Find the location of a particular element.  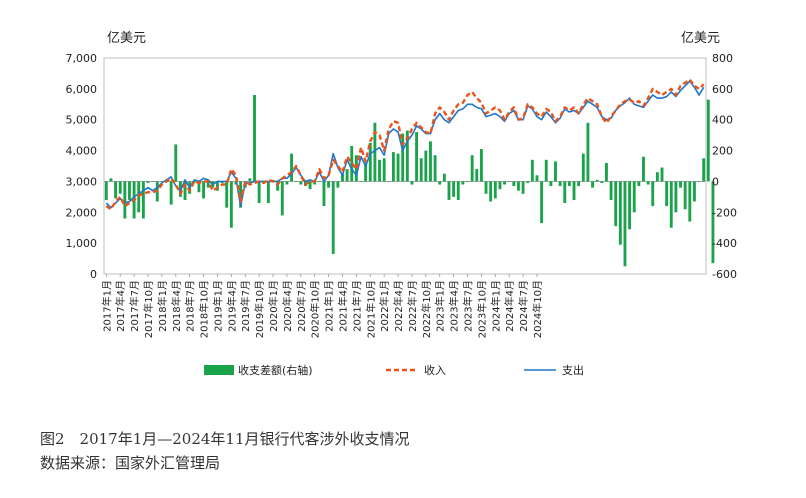

left-axis-unit: 亿美元 is located at coordinates (126, 38).